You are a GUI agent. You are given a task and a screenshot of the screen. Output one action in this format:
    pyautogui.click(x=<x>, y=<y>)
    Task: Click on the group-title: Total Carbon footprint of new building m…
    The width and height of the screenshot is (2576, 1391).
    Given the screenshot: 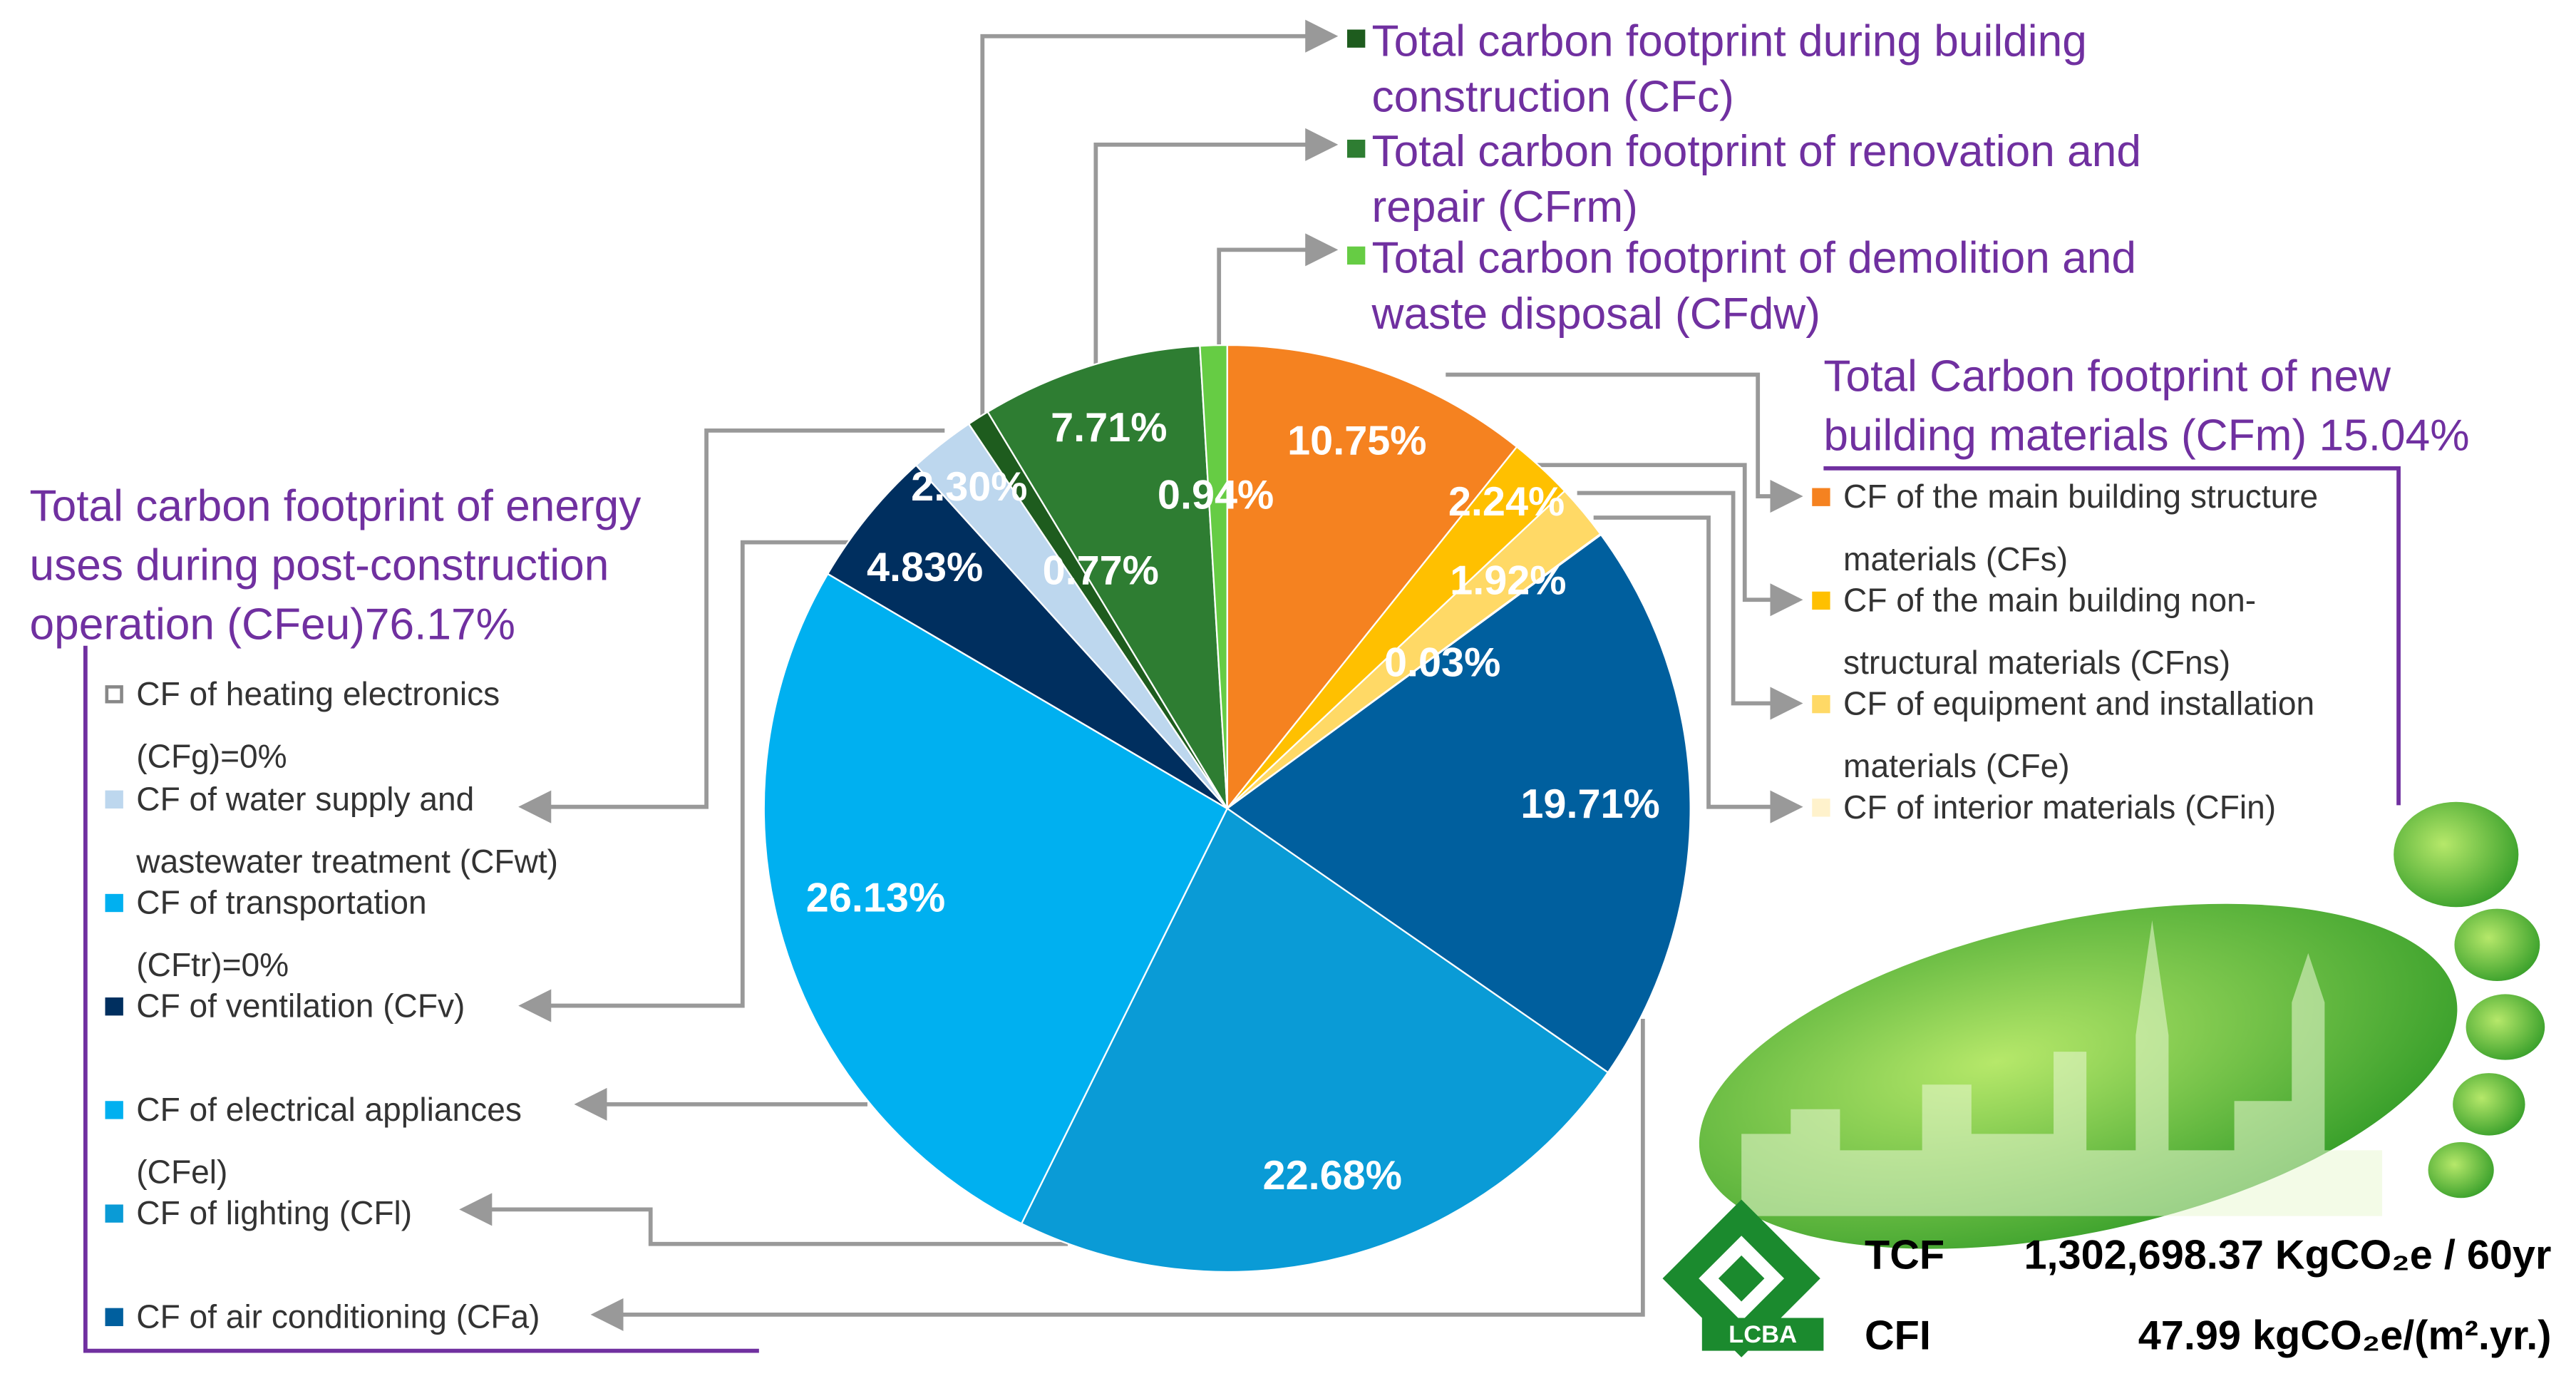 What is the action you would take?
    pyautogui.click(x=2146, y=406)
    